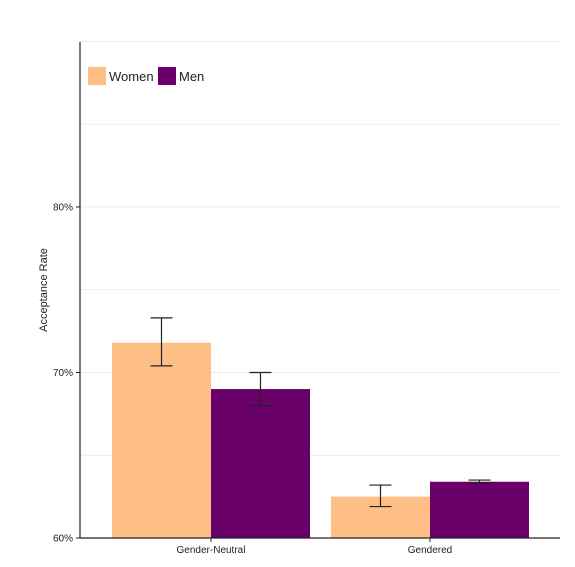  I want to click on x-tick-label: Gendered, so click(430, 550).